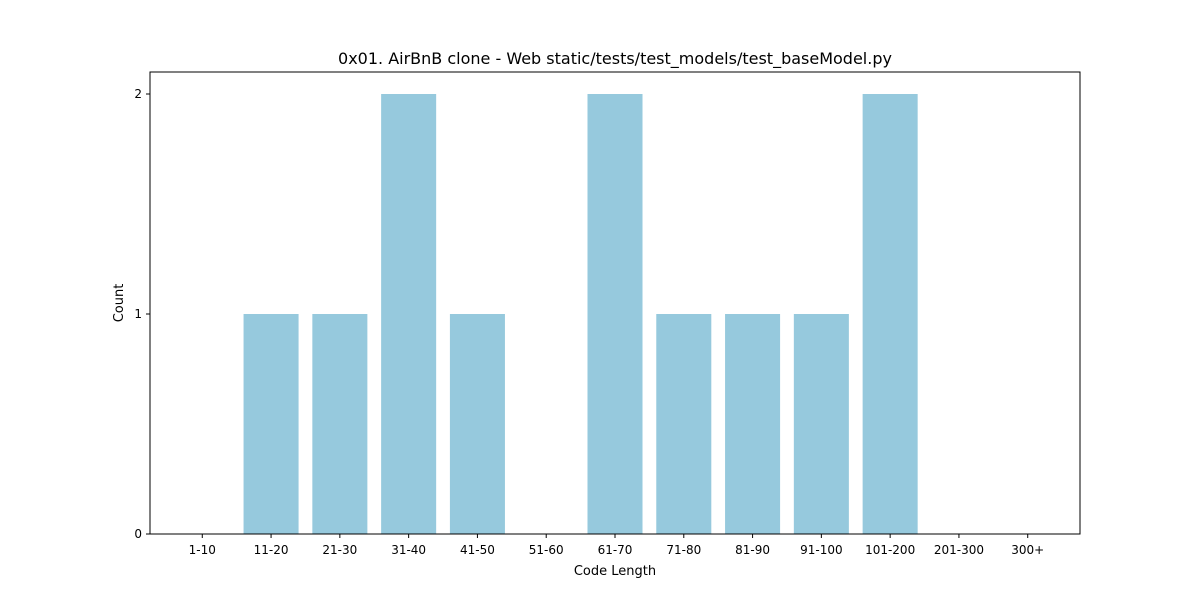 Image resolution: width=1200 pixels, height=600 pixels. I want to click on x-tick-label: 81-90, so click(752, 550).